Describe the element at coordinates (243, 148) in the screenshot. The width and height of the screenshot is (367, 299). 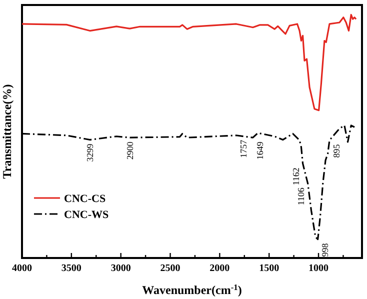
I see `annotation: 1757` at that location.